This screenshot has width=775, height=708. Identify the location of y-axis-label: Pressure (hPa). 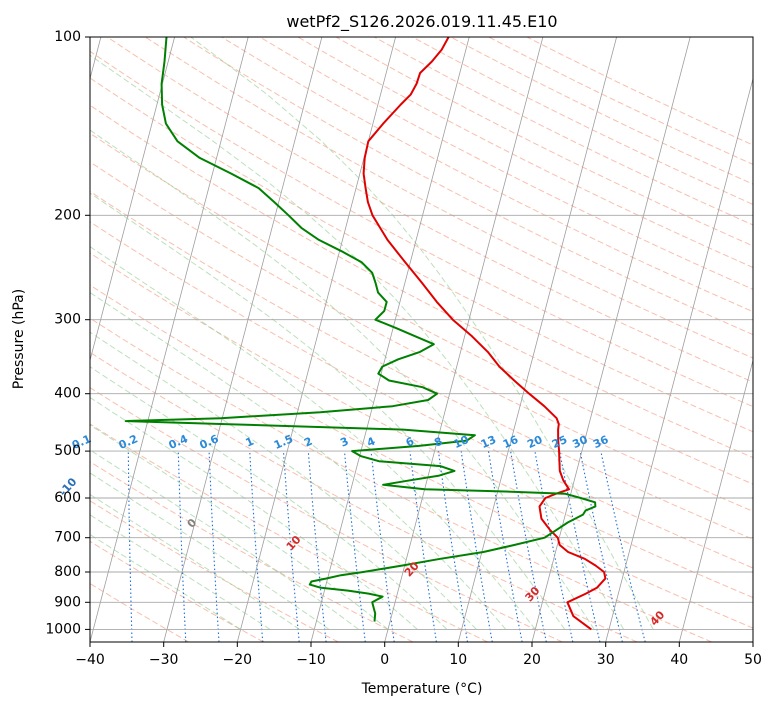
(19, 339).